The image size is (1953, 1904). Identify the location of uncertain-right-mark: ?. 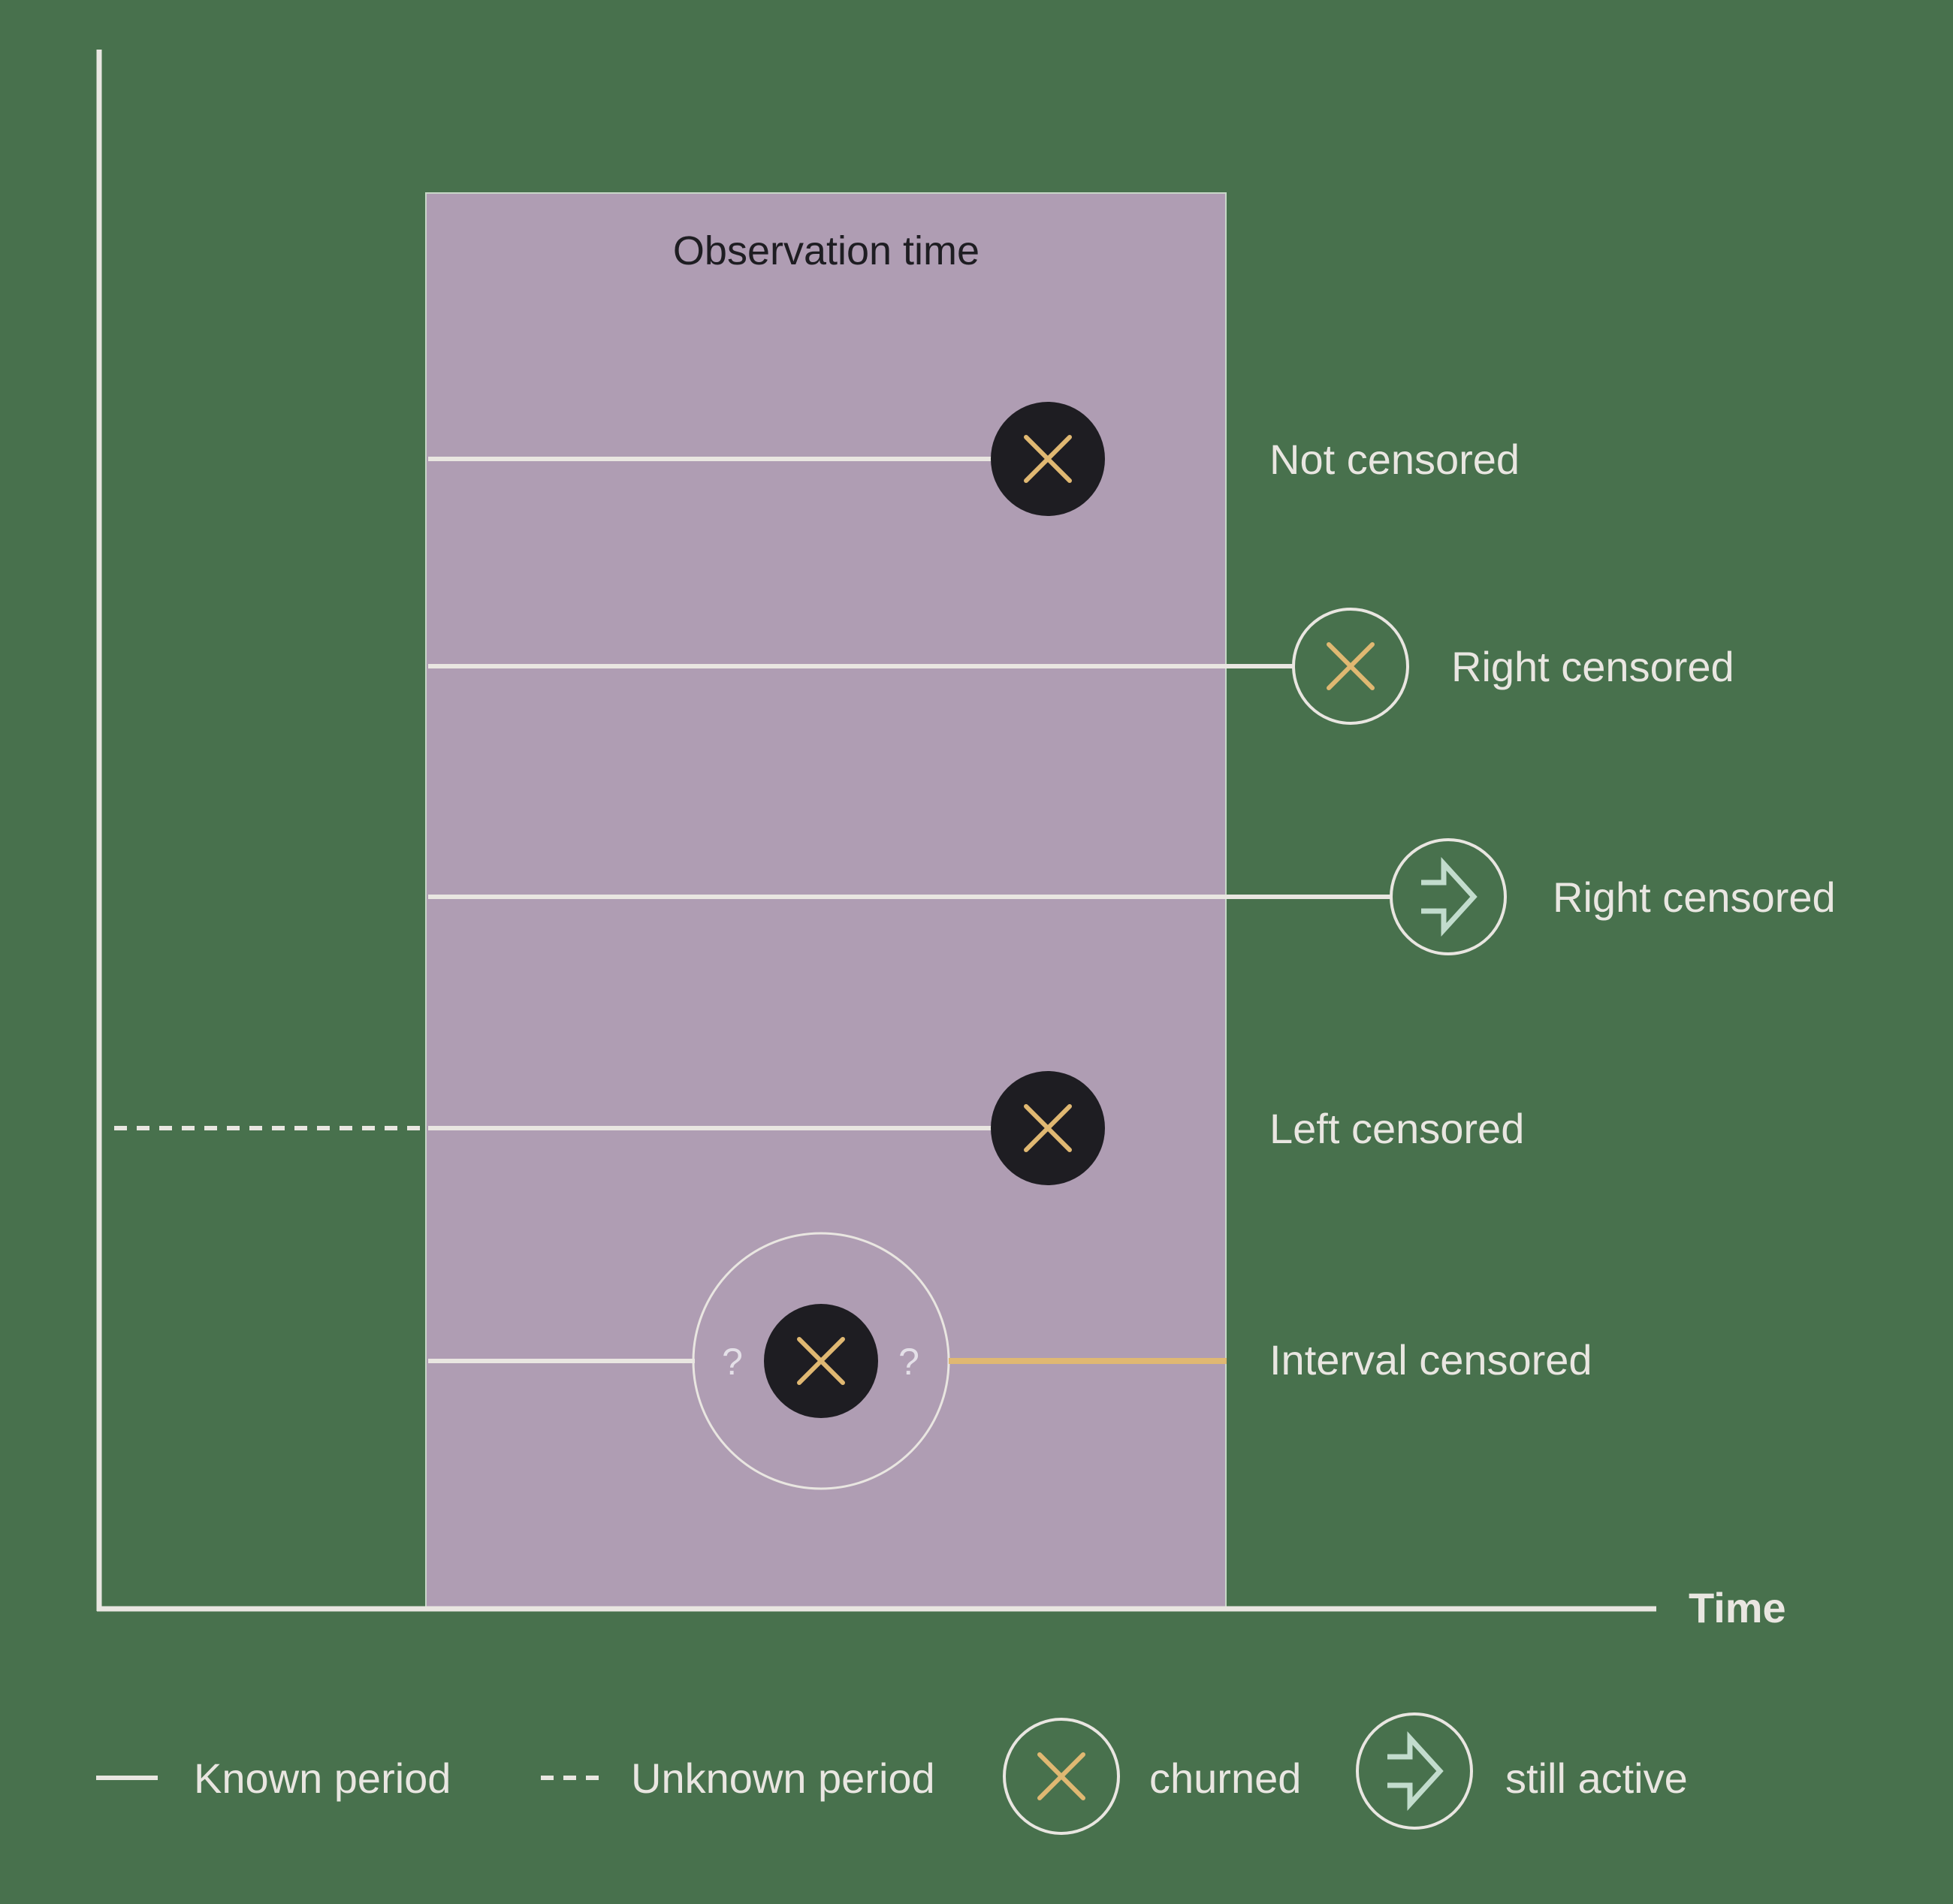
(909, 1362).